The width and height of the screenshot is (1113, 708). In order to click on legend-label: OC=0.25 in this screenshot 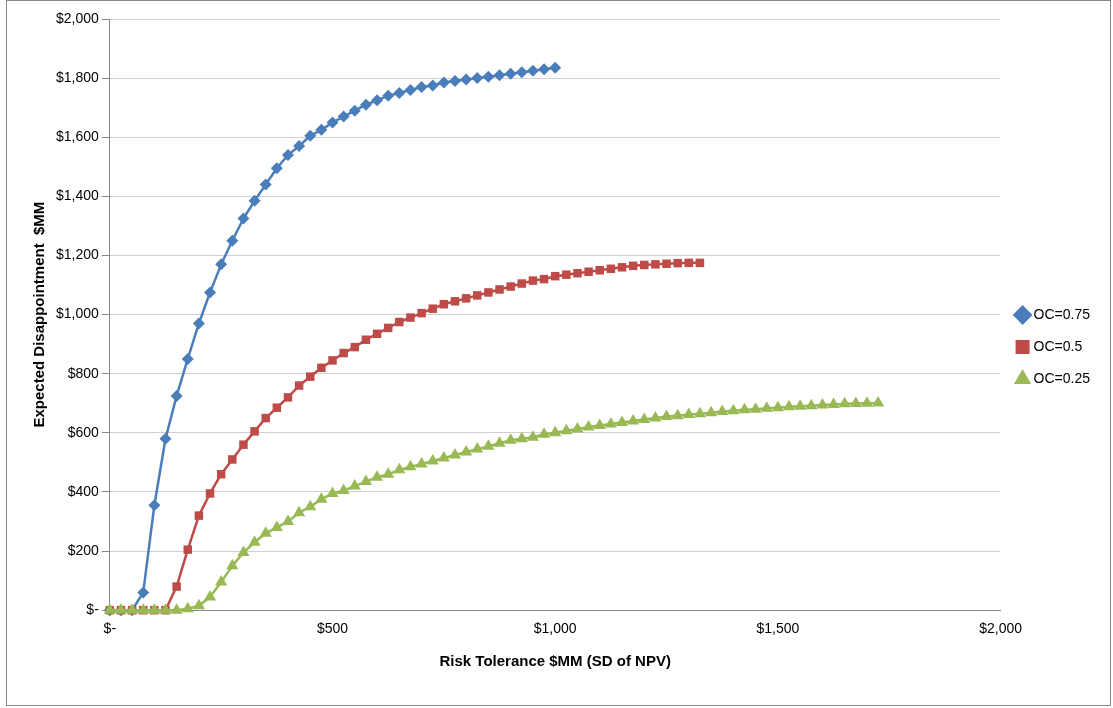, I will do `click(1062, 377)`.